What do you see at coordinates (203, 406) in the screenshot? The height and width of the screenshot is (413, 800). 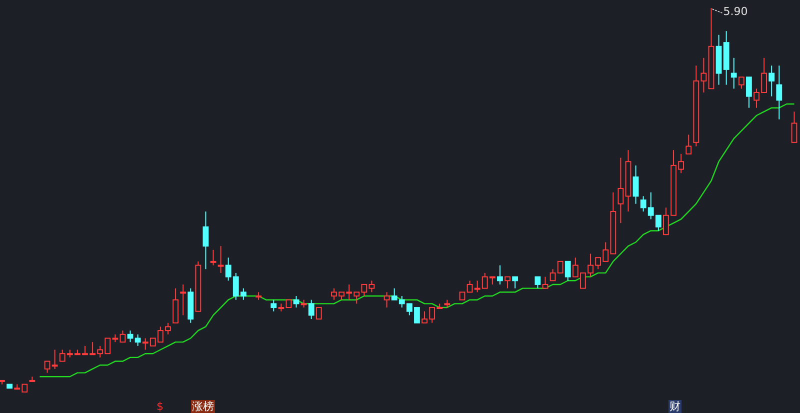 I see `annotation: 涨榜` at bounding box center [203, 406].